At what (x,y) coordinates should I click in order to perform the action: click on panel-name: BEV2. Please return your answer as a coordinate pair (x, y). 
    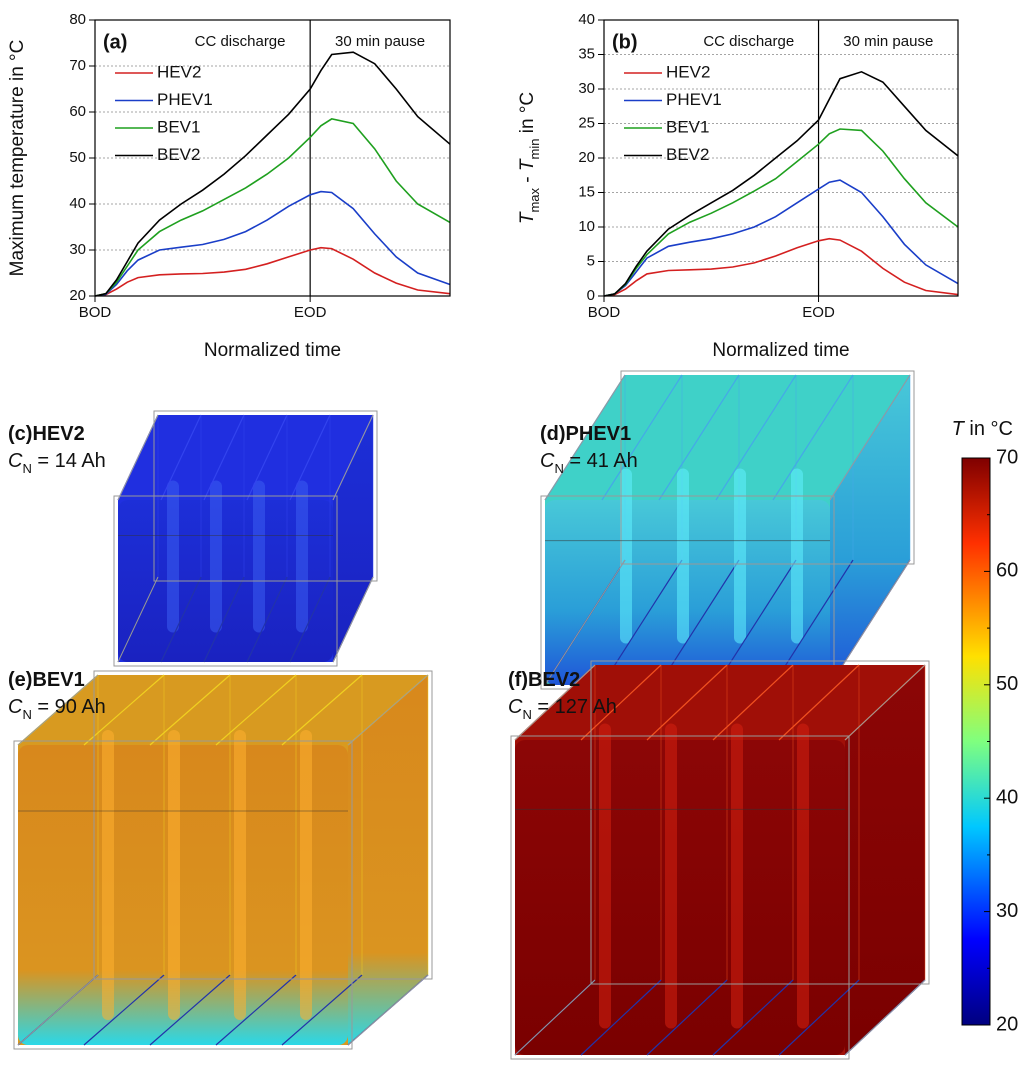
    Looking at the image, I should click on (554, 680).